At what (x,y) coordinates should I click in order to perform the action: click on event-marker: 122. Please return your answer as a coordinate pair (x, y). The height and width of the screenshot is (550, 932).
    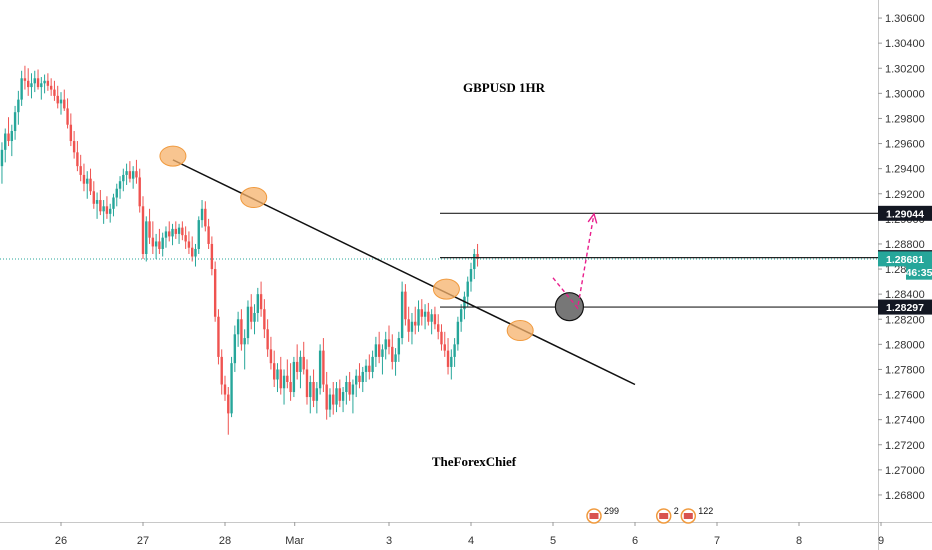
    Looking at the image, I should click on (696, 515).